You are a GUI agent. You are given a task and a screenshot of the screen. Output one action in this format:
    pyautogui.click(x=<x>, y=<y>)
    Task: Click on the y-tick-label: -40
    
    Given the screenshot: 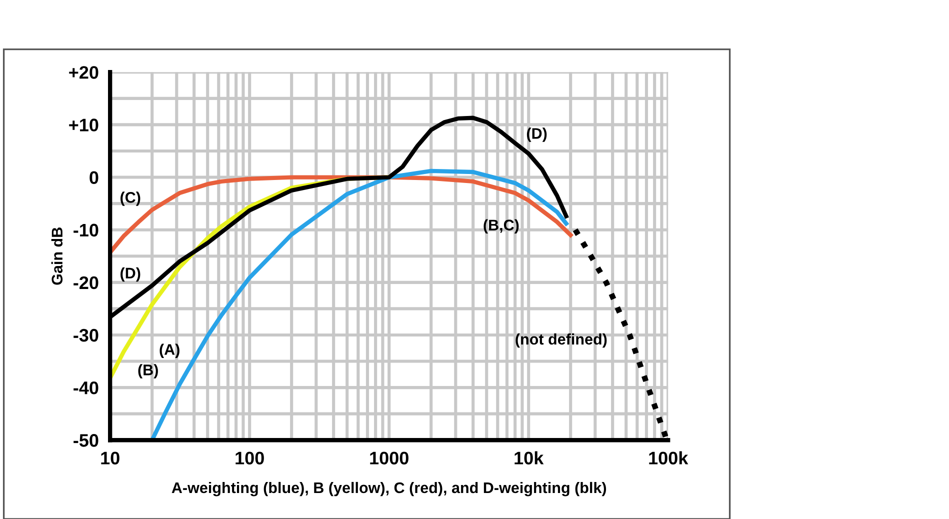 What is the action you would take?
    pyautogui.click(x=86, y=387)
    